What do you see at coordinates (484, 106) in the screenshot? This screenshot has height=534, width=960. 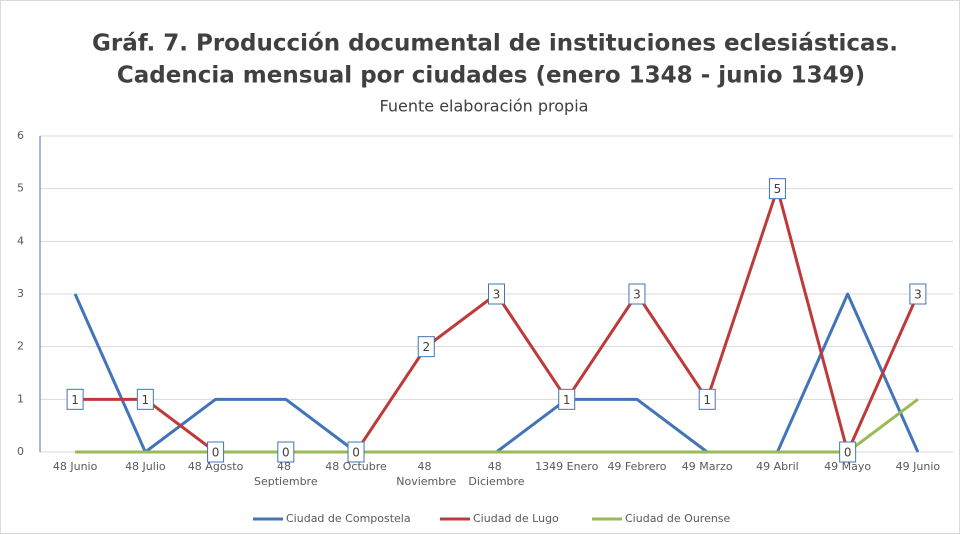 I see `chart-subtitle: Fuente elaboración propia` at bounding box center [484, 106].